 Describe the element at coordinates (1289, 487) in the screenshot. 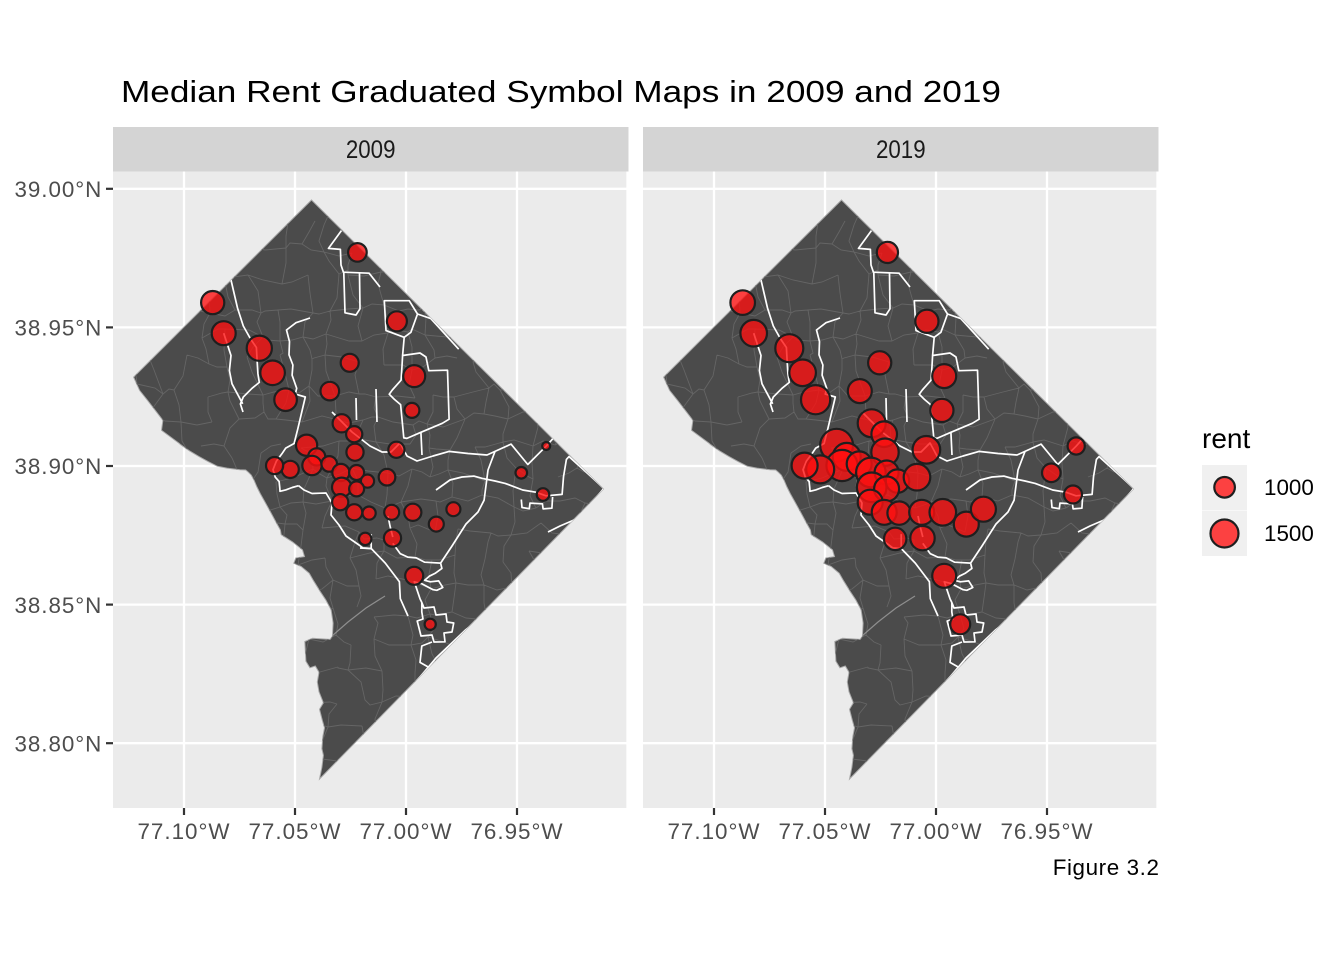

I see `svg-text: 1000` at that location.